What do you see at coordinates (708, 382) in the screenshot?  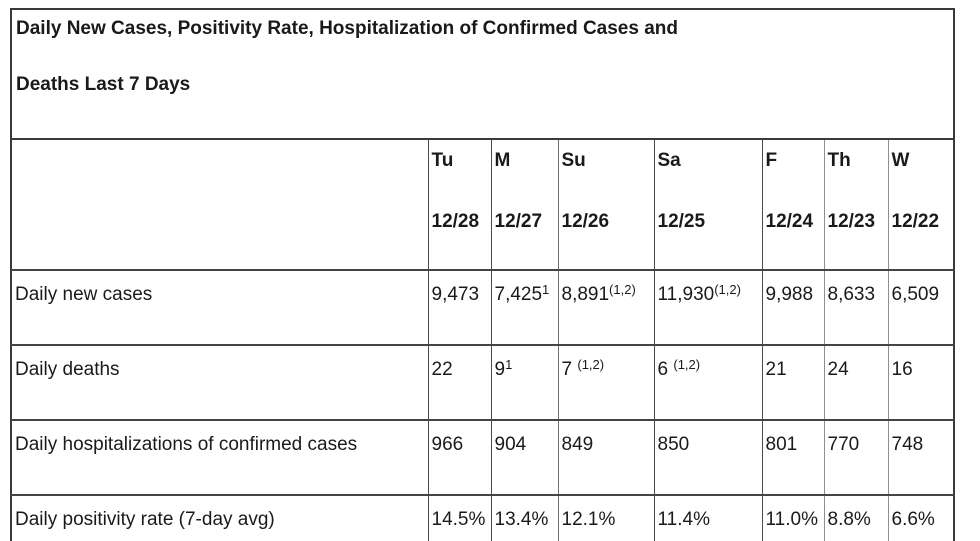 I see `data-cell: 6 (1,2)` at bounding box center [708, 382].